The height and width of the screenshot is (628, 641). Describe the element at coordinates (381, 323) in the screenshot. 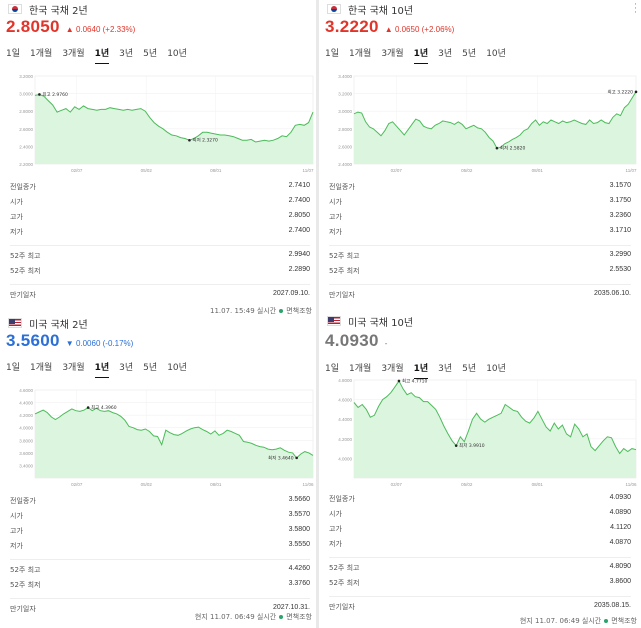

I see `bond-name: 미국 국채 10년` at that location.